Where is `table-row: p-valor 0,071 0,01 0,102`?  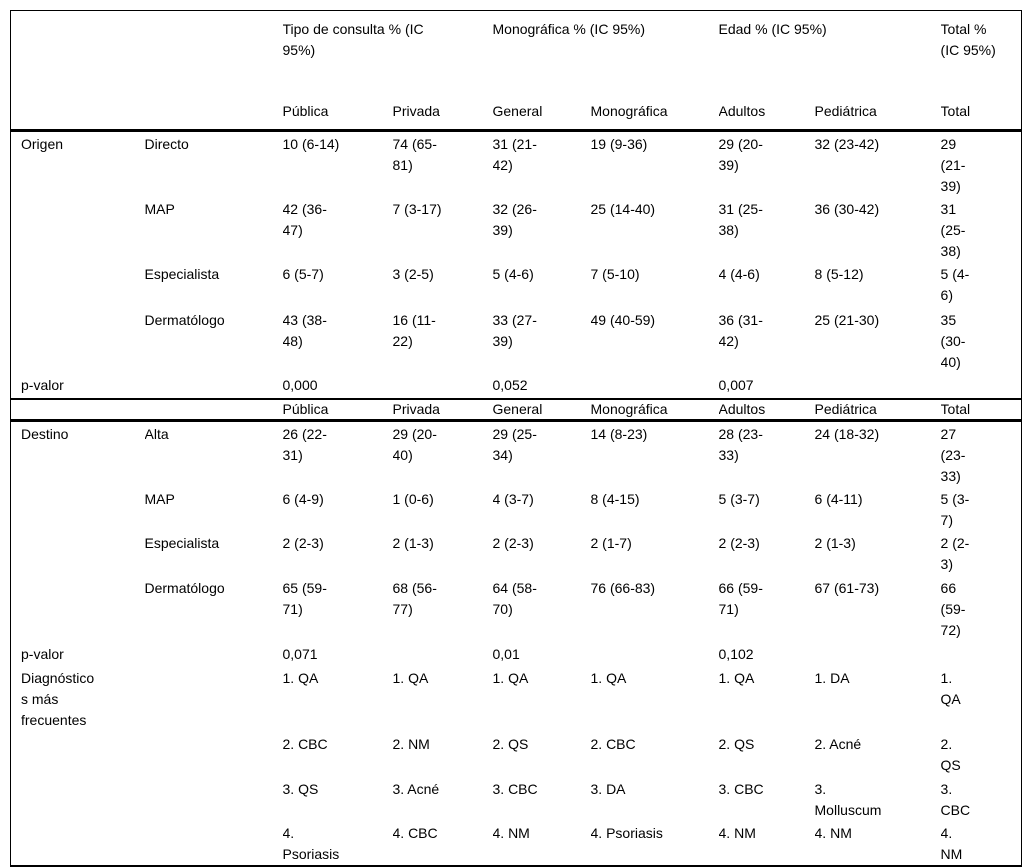
table-row: p-valor 0,071 0,01 0,102 is located at coordinates (516, 654).